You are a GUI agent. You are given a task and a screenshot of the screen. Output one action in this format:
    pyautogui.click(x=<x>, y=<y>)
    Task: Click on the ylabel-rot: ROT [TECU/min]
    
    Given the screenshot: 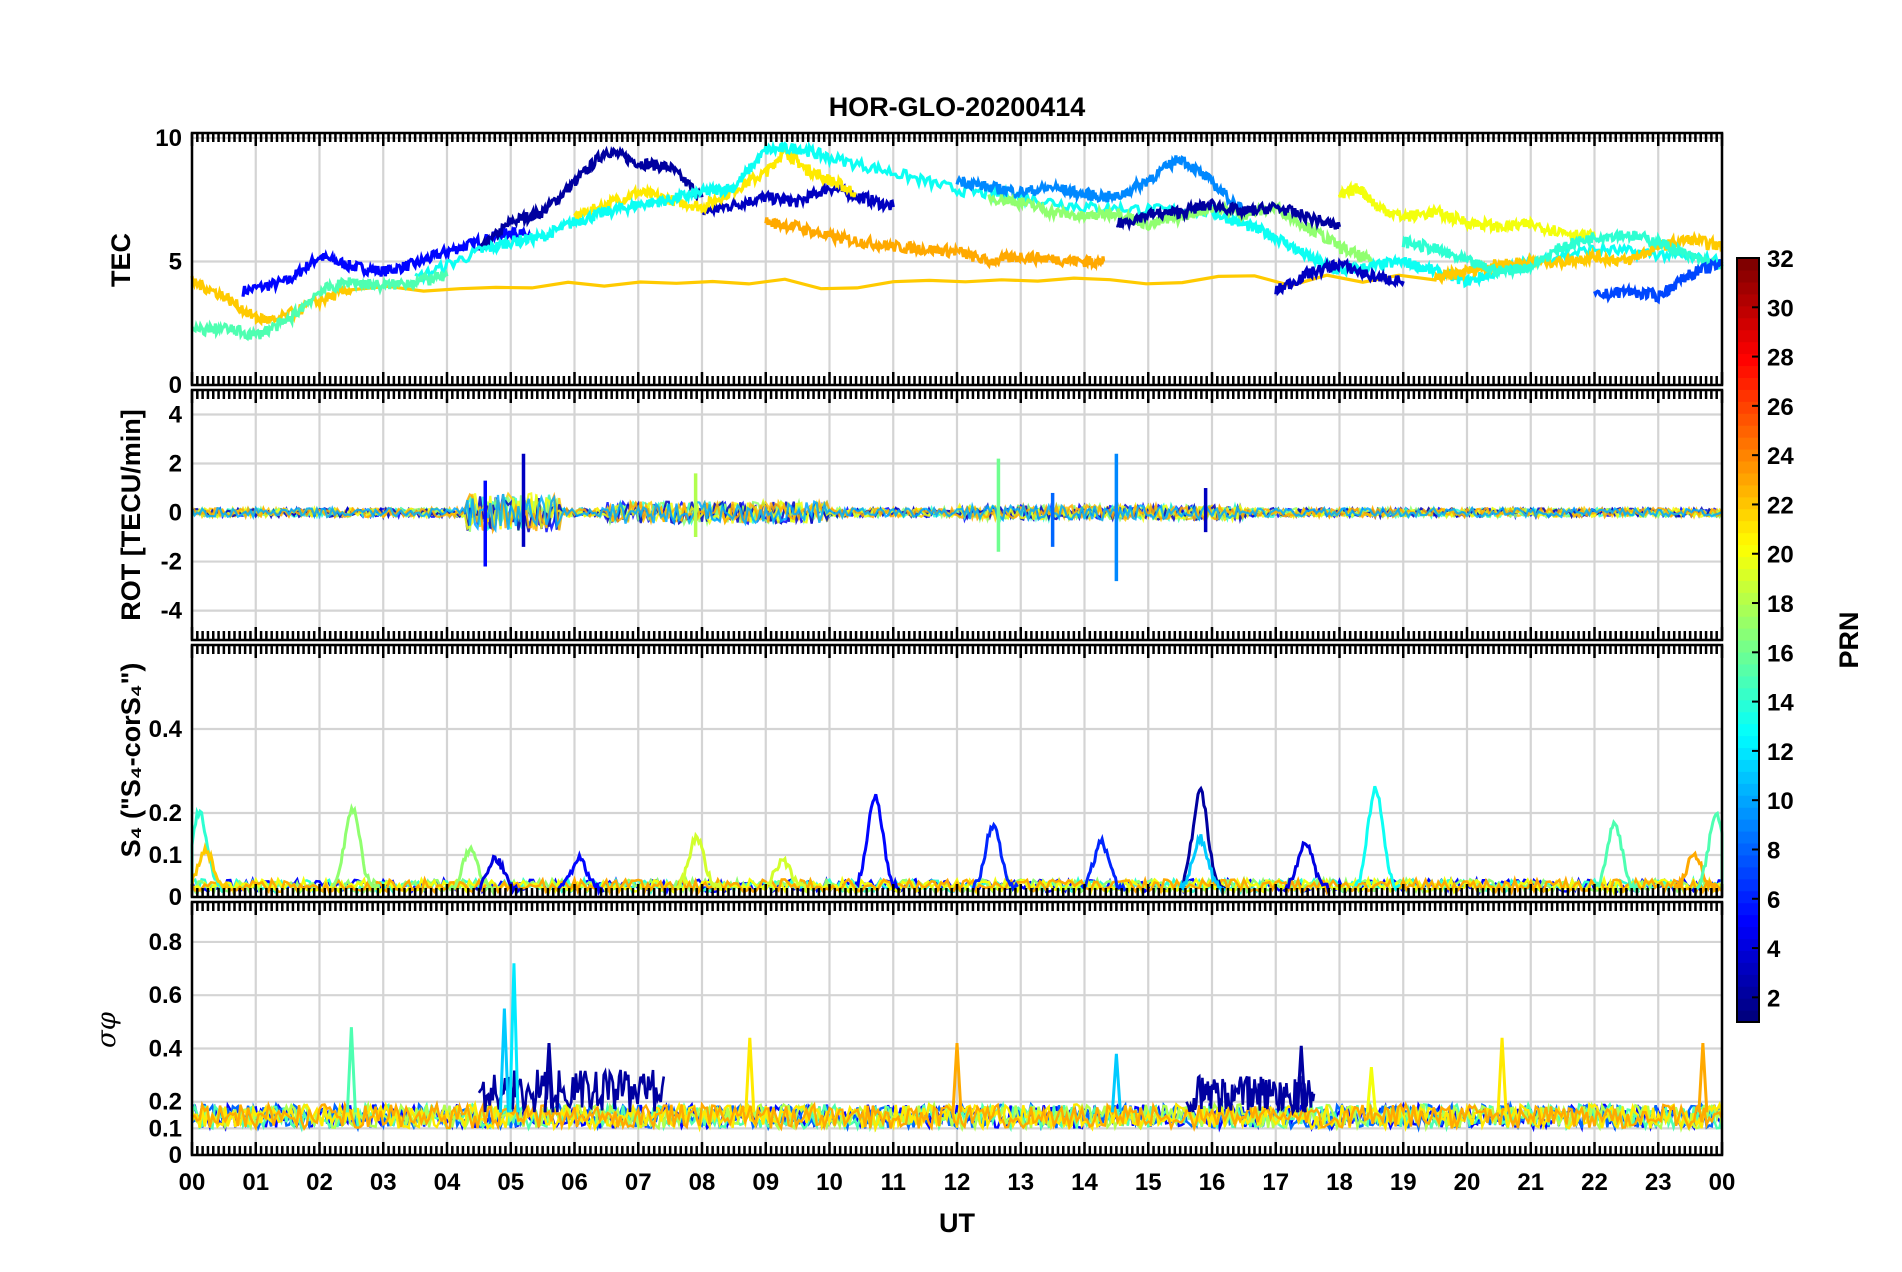 What is the action you would take?
    pyautogui.click(x=131, y=514)
    